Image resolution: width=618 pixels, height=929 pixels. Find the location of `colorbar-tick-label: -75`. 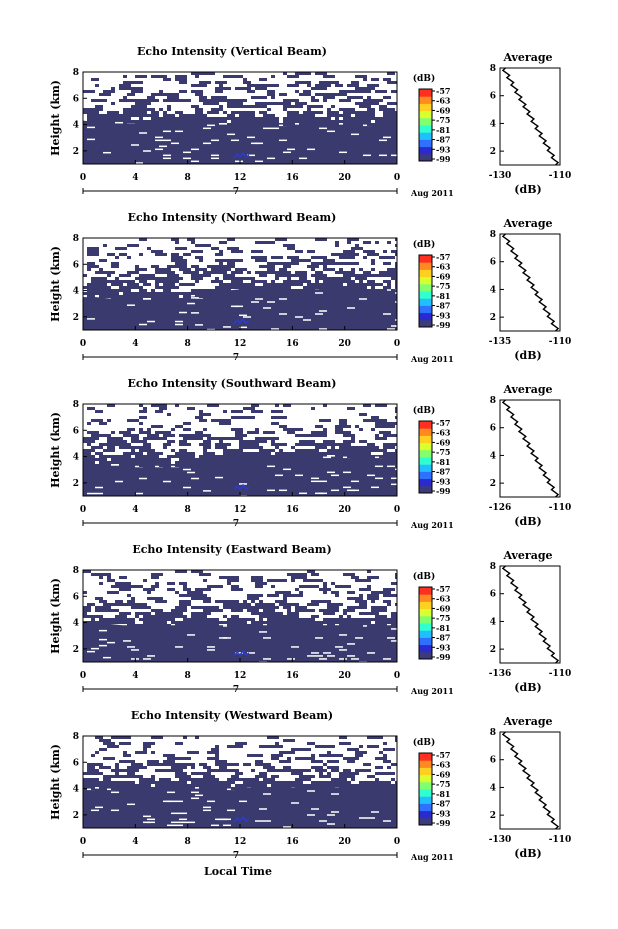

colorbar-tick-label: -75 is located at coordinates (443, 120).